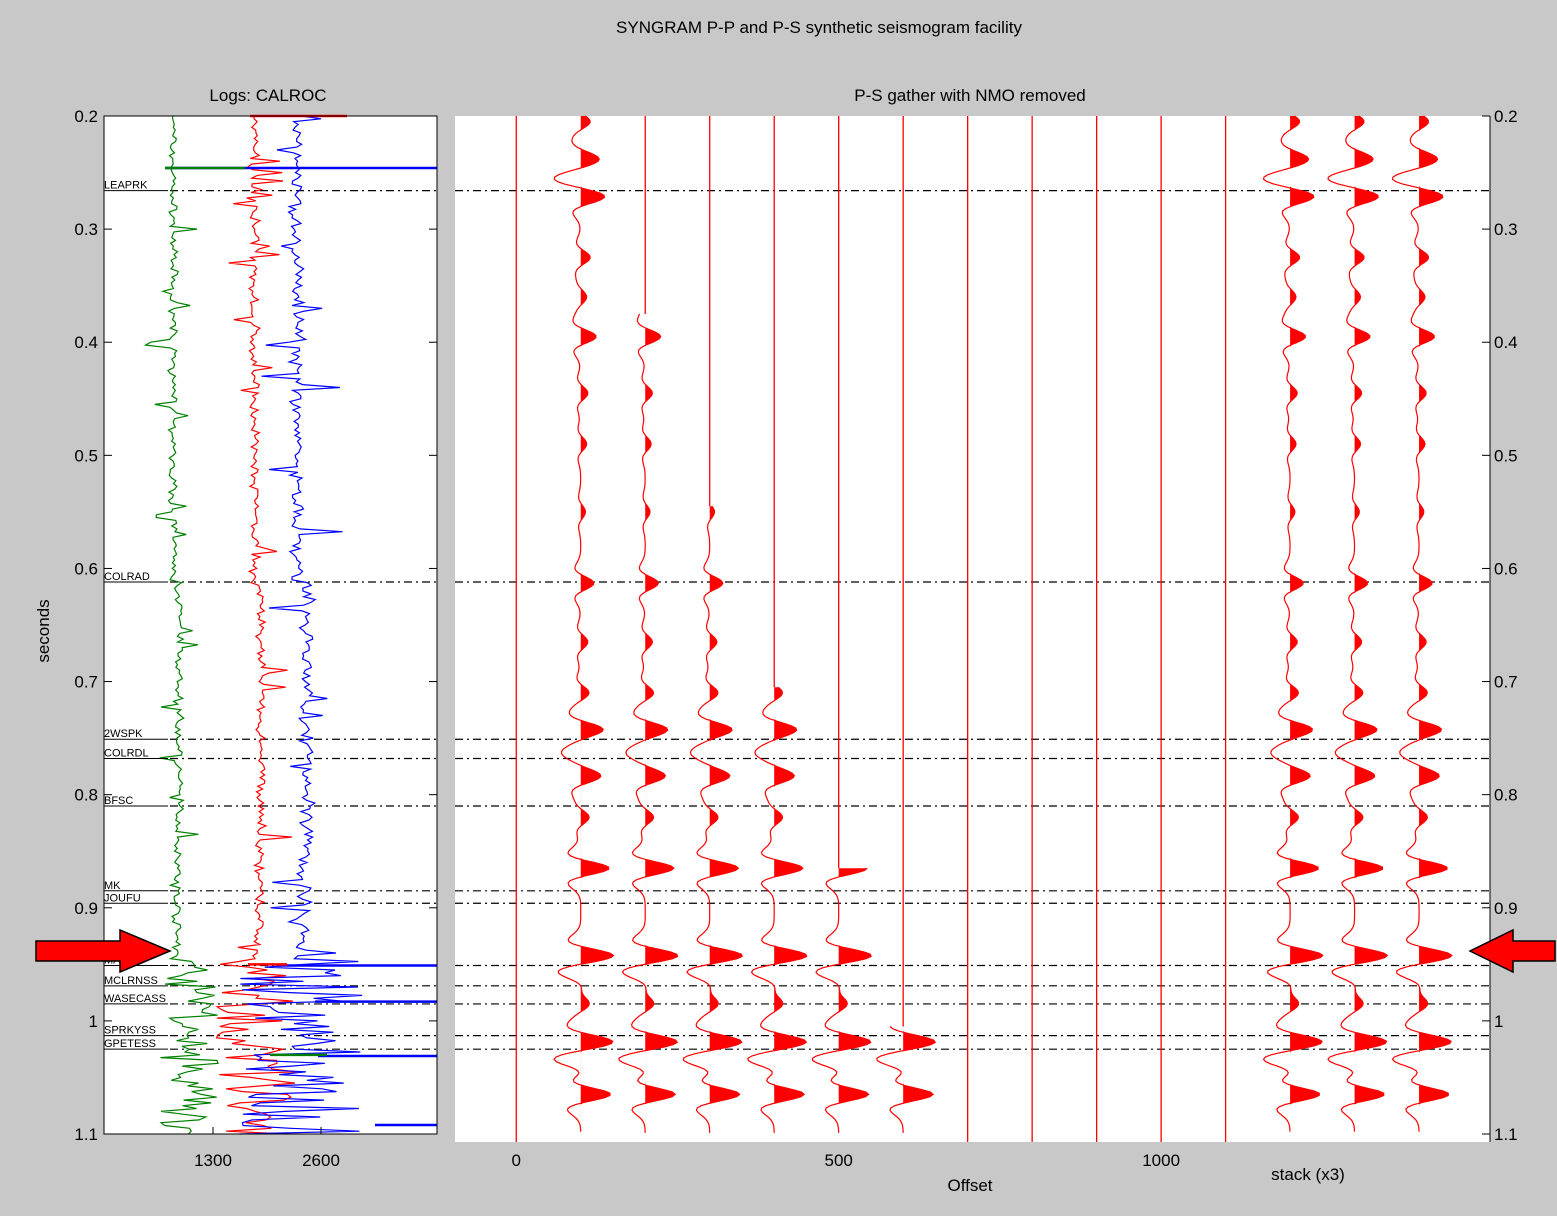 This screenshot has width=1557, height=1216. What do you see at coordinates (130, 1044) in the screenshot?
I see `horizon-label: GPETESS` at bounding box center [130, 1044].